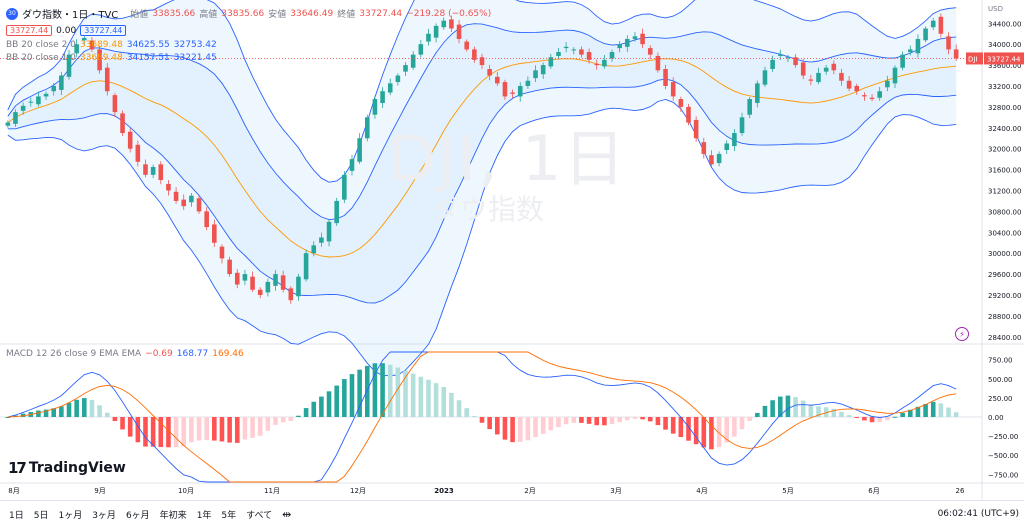 The image size is (1024, 527). What do you see at coordinates (978, 514) in the screenshot?
I see `clock-time: 06:02:41 (UTC+9)` at bounding box center [978, 514].